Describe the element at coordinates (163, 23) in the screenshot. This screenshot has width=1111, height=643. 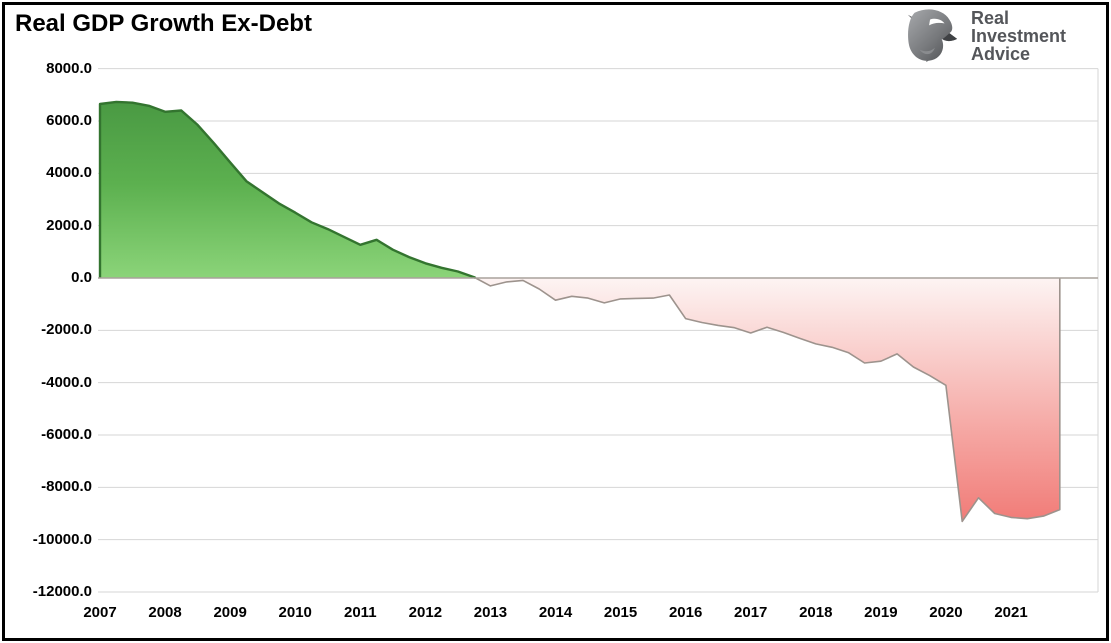
I see `chart-title: Real GDP Growth Ex-Debt` at that location.